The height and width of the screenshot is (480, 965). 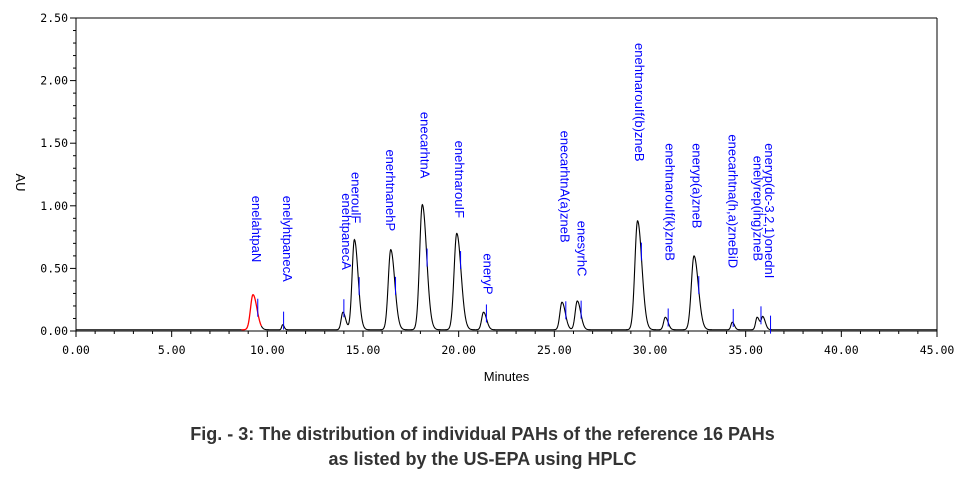 What do you see at coordinates (554, 350) in the screenshot?
I see `x-tick-label: 25.00` at bounding box center [554, 350].